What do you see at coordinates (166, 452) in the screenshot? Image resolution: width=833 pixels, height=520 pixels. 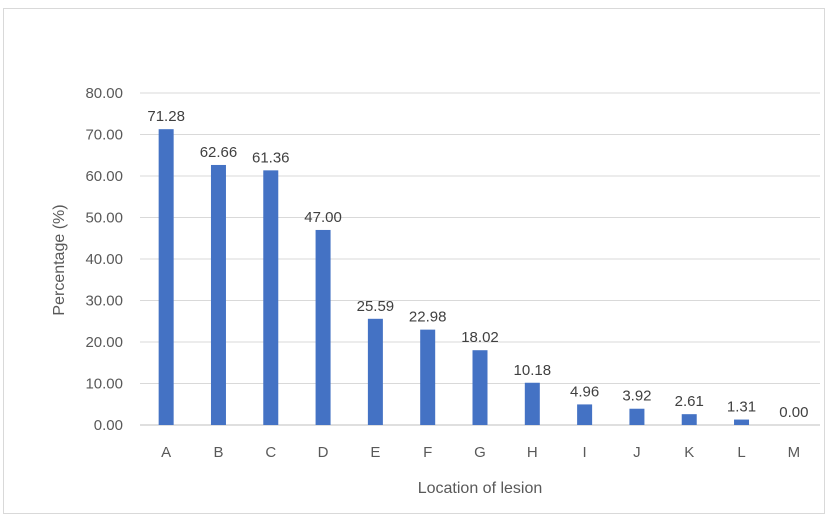 I see `x-tick-label-A: A` at bounding box center [166, 452].